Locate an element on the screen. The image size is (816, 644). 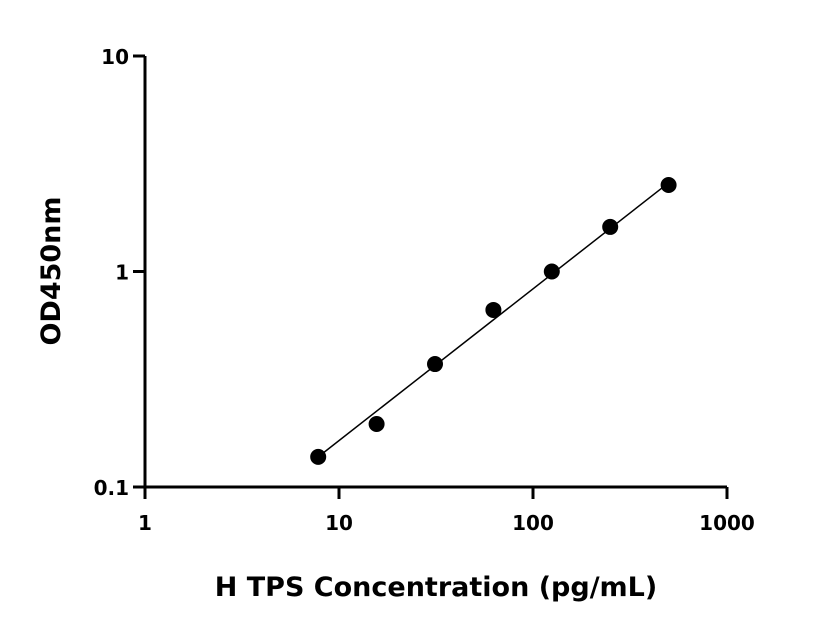
x-axis-title: H TPS Concentration (pg/mL) is located at coordinates (436, 587).